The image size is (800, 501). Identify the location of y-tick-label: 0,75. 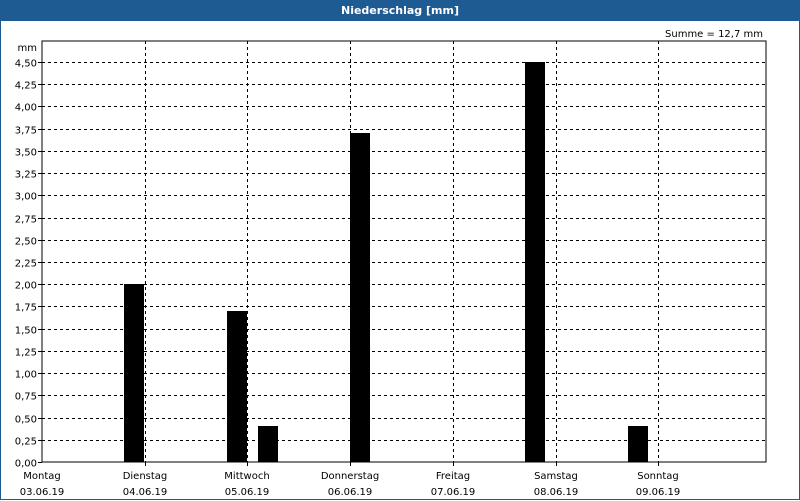
(26, 397).